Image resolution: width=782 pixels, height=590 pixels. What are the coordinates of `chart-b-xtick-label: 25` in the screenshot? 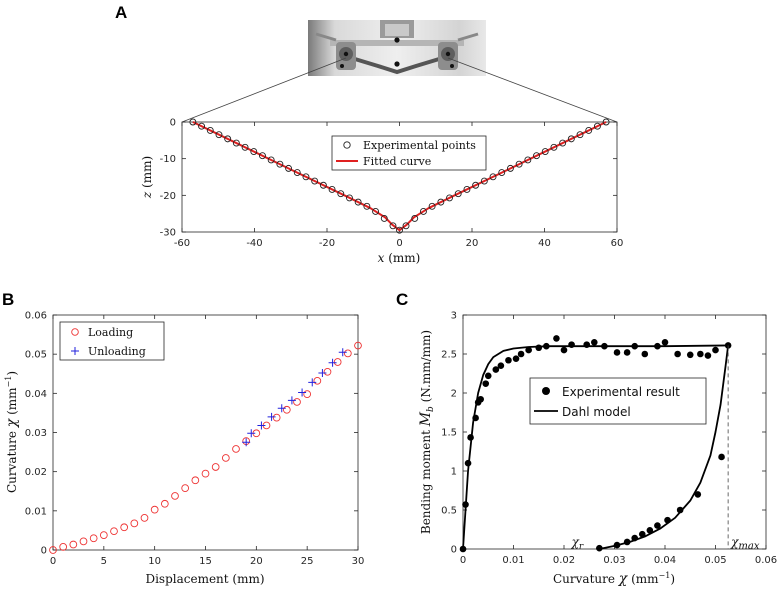 It's located at (307, 561).